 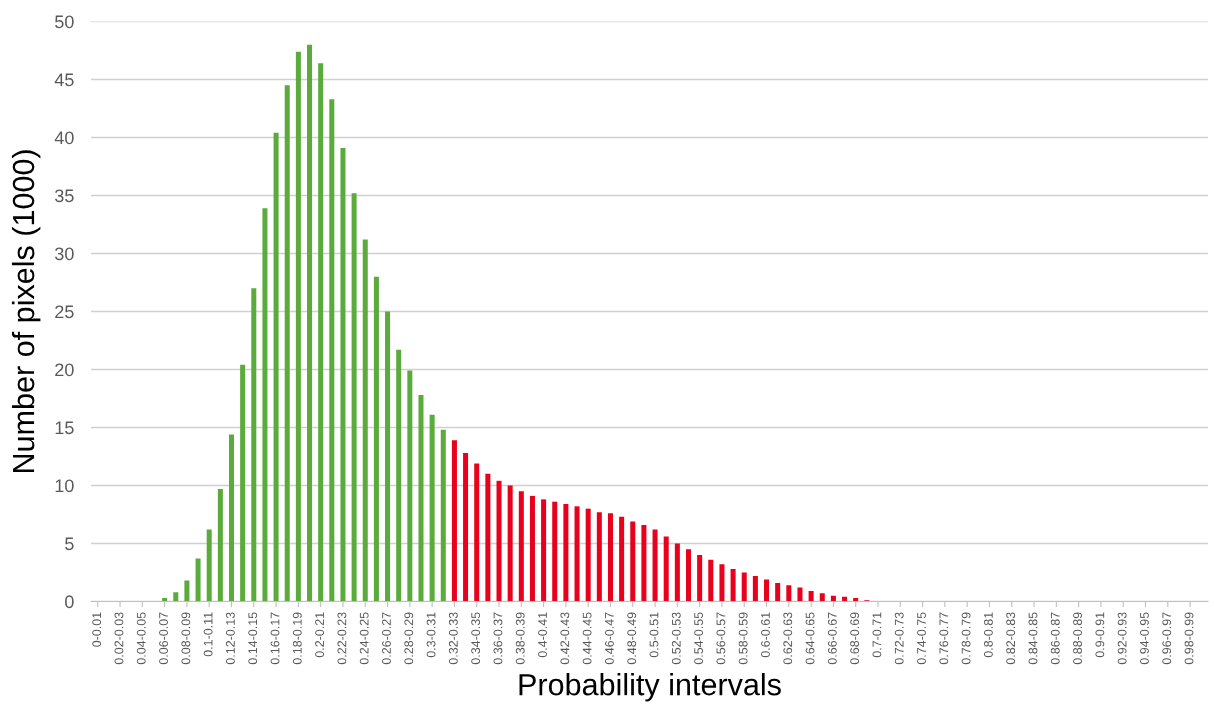 What do you see at coordinates (721, 638) in the screenshot?
I see `x-tick-label: 0.56-0.57` at bounding box center [721, 638].